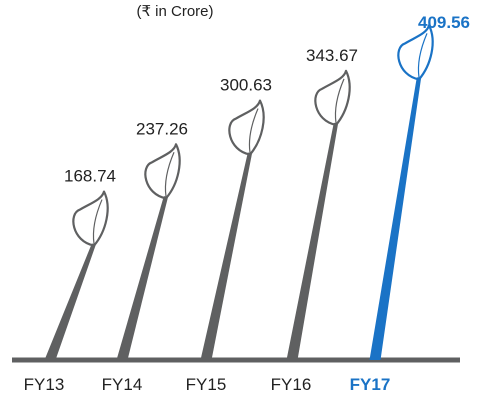 The height and width of the screenshot is (404, 485). What do you see at coordinates (339, 100) in the screenshot?
I see `leaf-vein-fy16` at bounding box center [339, 100].